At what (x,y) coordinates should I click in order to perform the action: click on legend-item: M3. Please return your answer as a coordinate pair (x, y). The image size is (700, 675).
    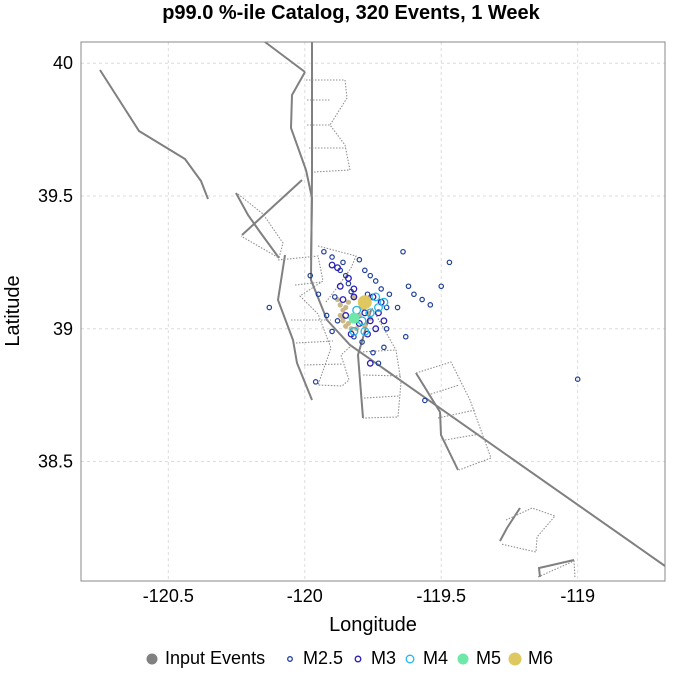
    Looking at the image, I should click on (375, 658).